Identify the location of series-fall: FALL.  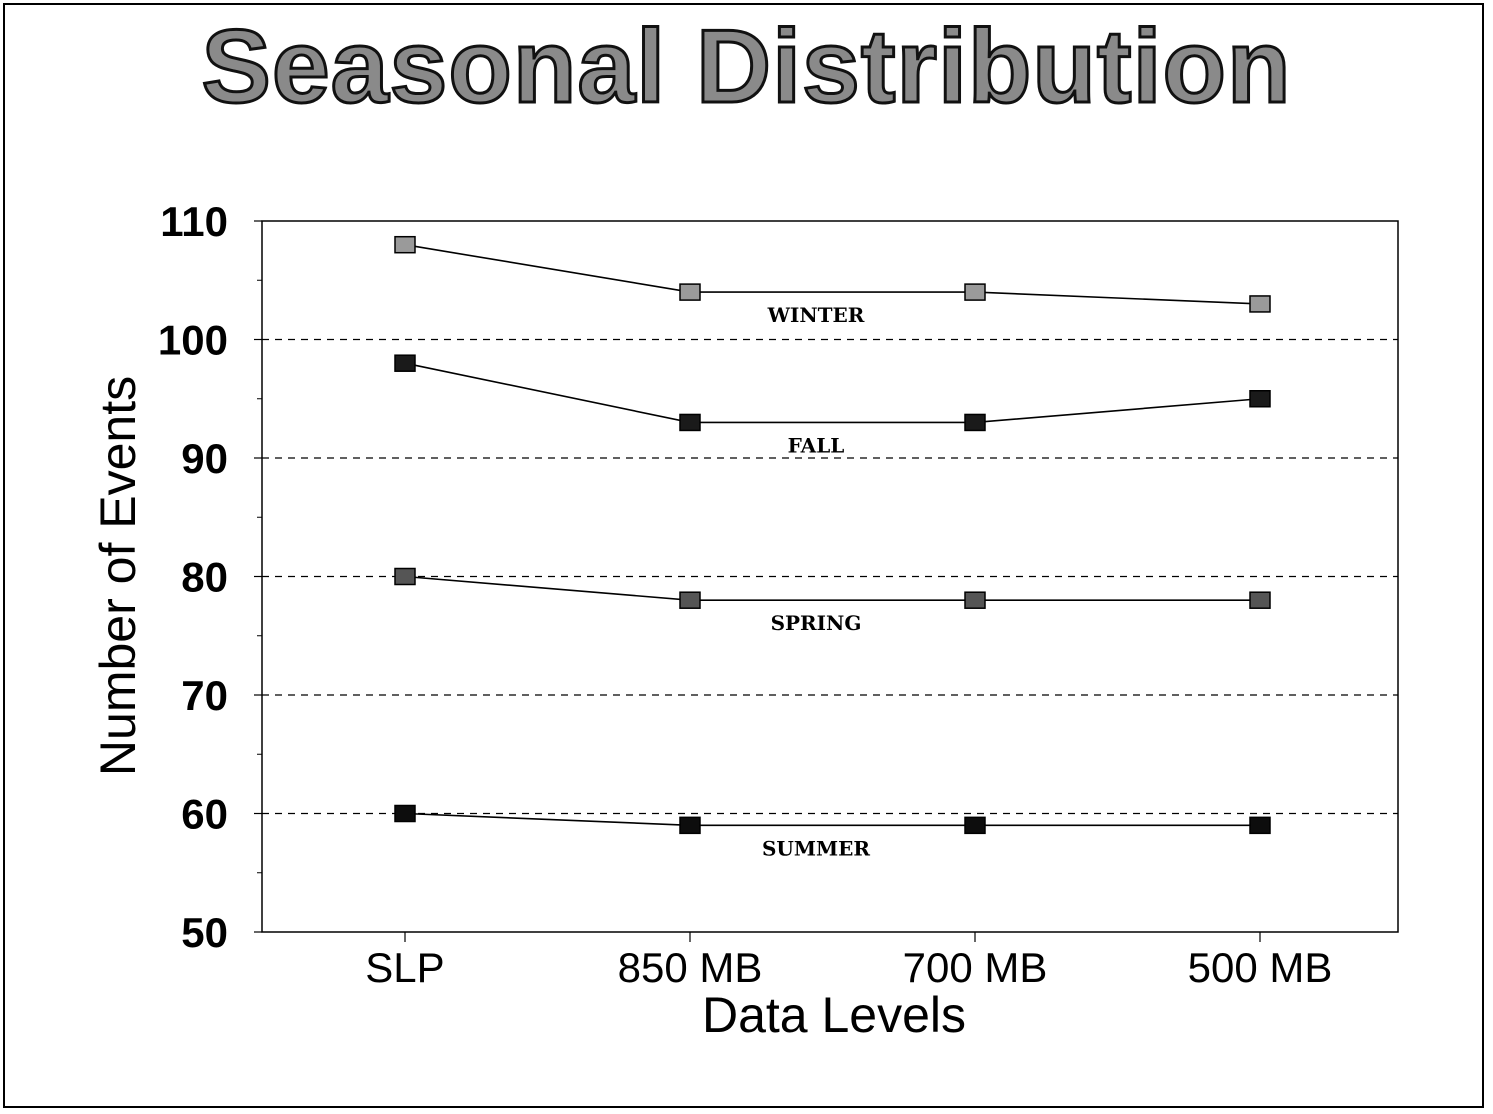
(832, 405).